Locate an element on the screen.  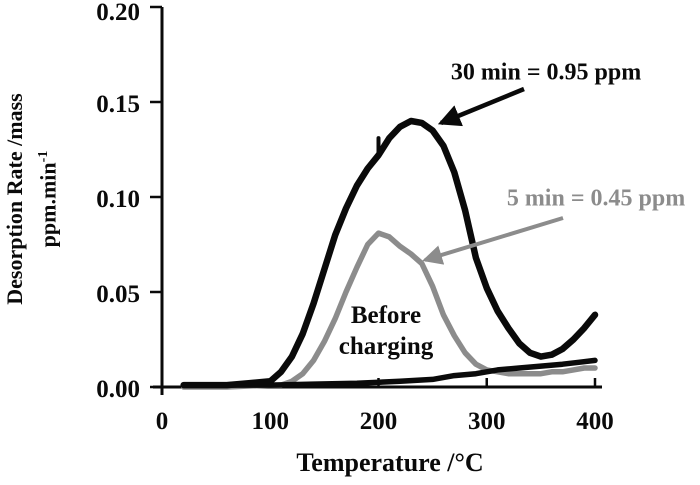
y-tick-label: 0.10 is located at coordinates (118, 199).